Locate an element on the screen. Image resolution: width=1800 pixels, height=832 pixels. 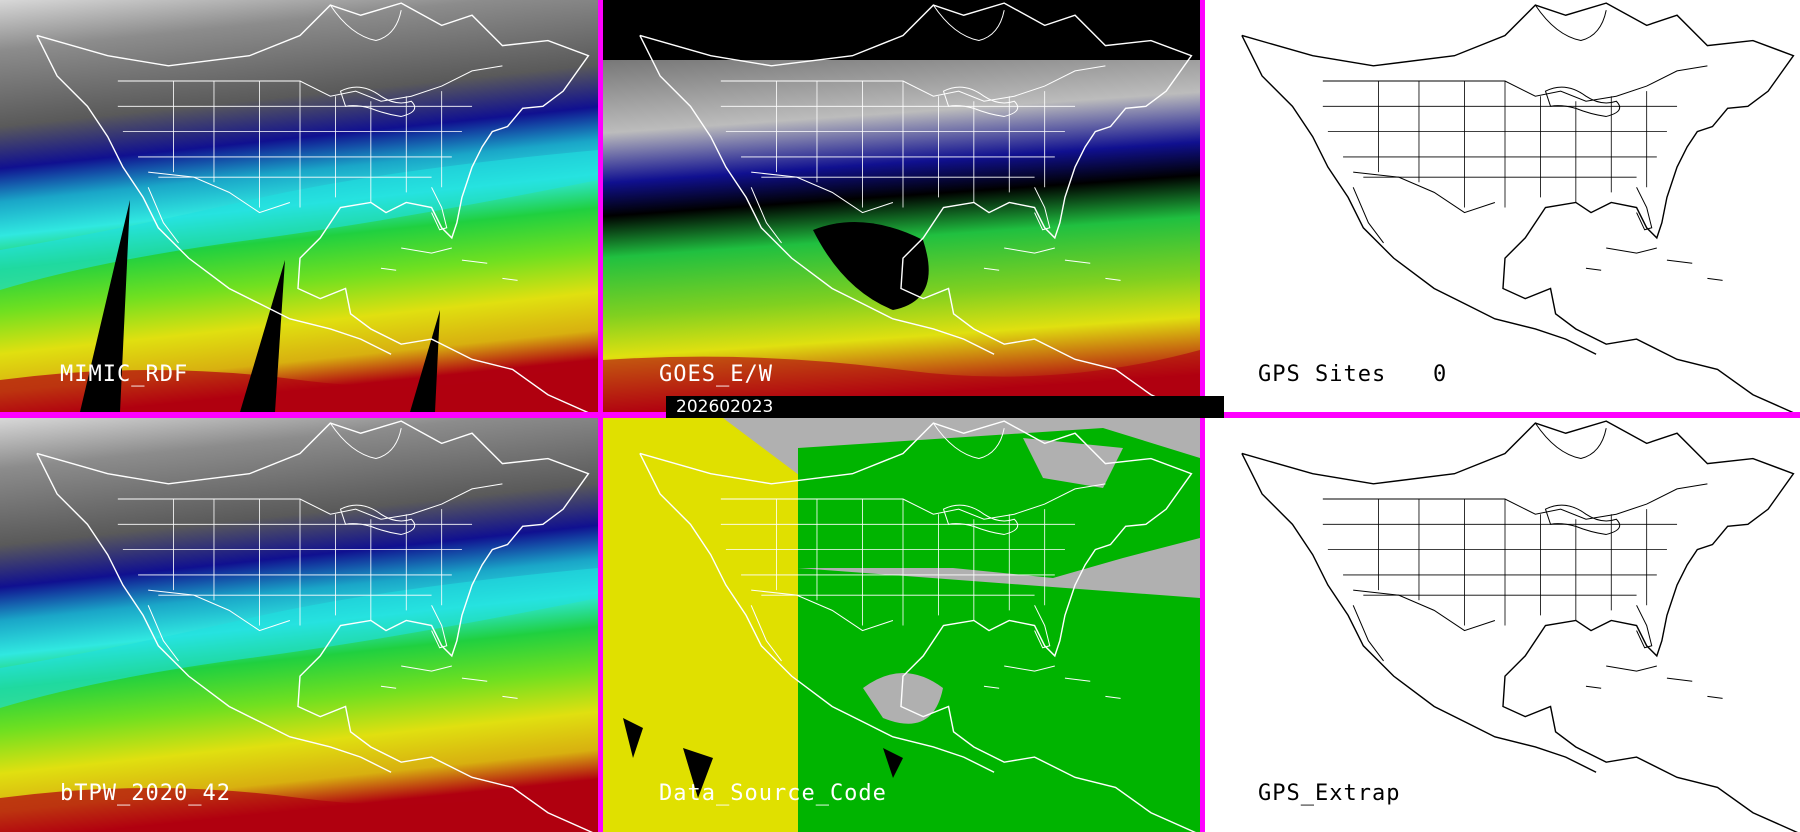
btpw-label: bTPW_2020_42 is located at coordinates (145, 793).